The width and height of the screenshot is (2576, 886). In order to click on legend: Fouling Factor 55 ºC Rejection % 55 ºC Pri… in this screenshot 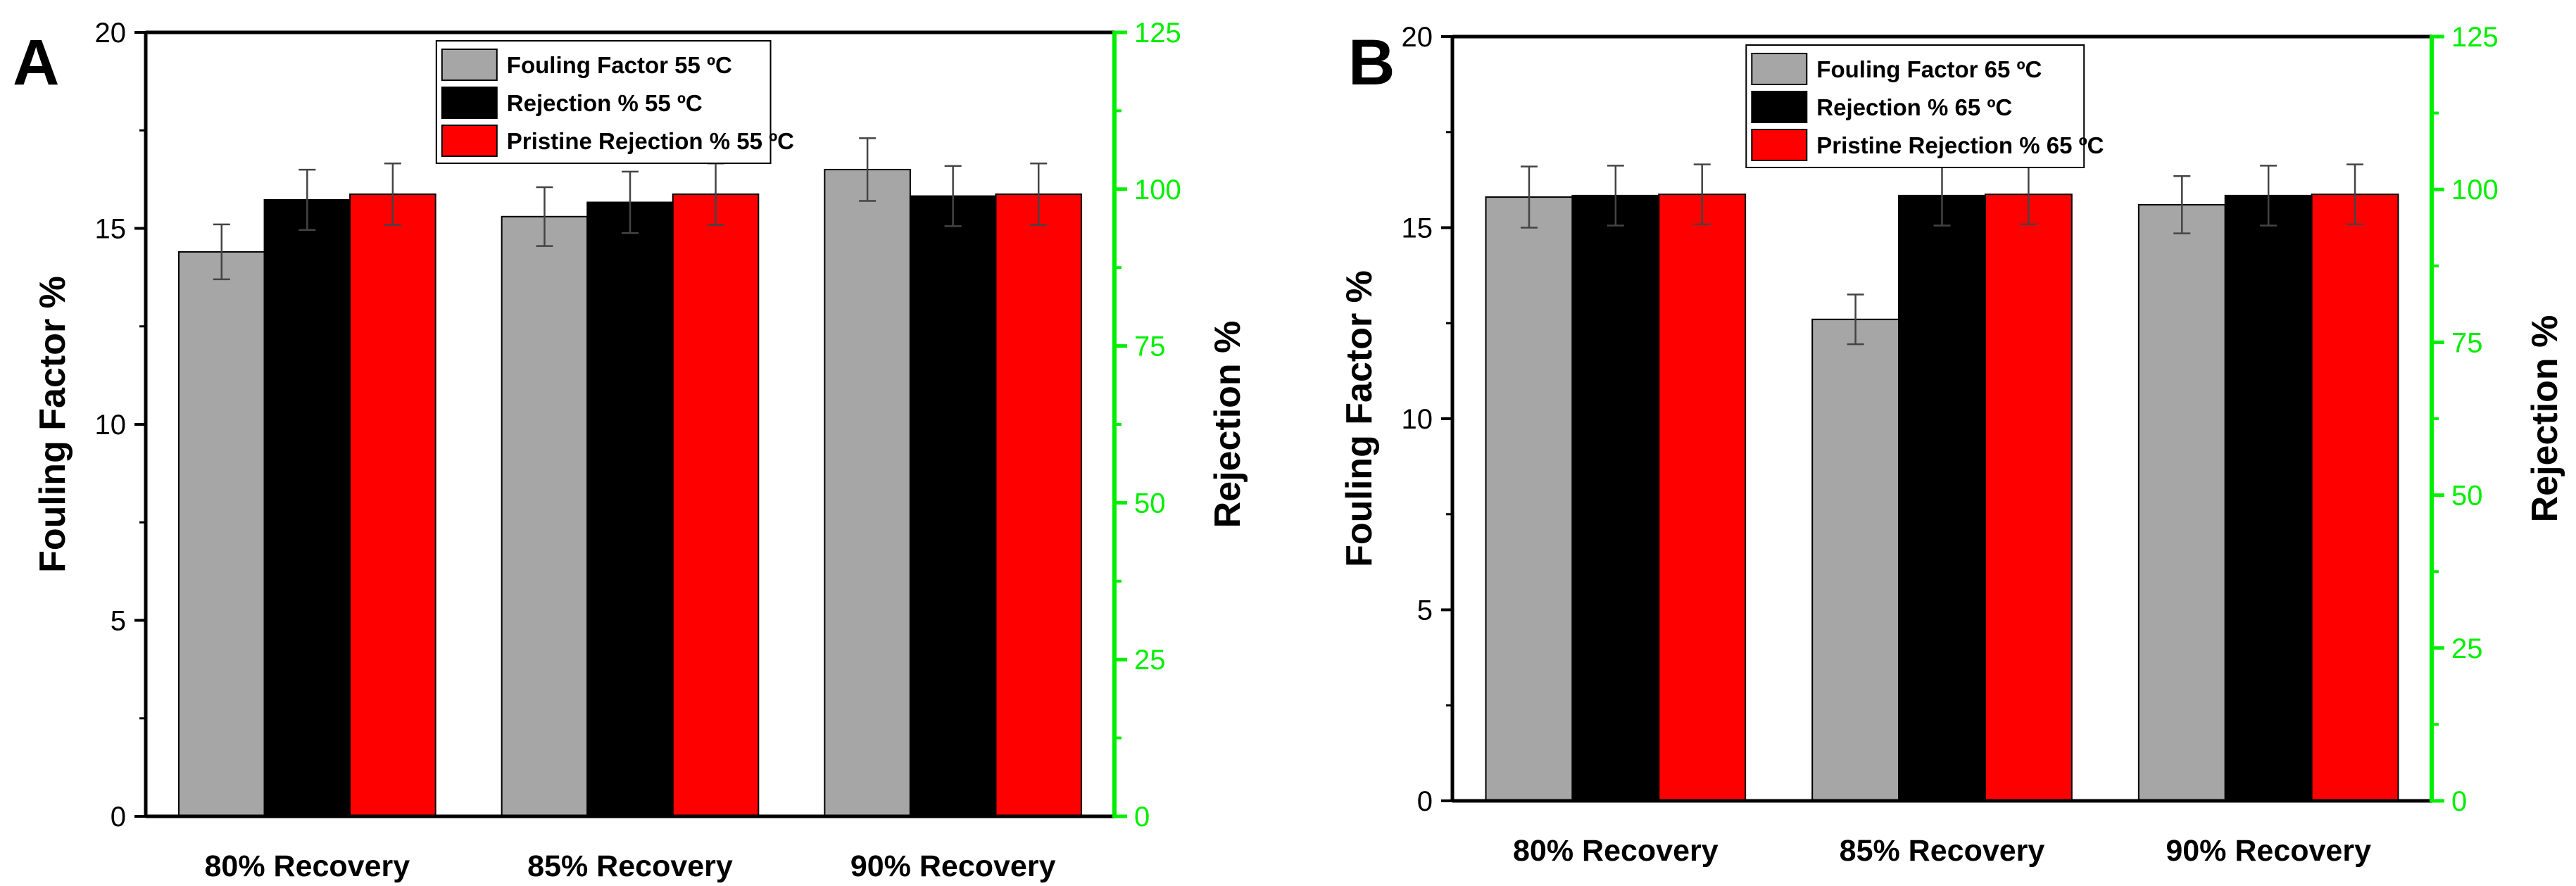, I will do `click(614, 102)`.